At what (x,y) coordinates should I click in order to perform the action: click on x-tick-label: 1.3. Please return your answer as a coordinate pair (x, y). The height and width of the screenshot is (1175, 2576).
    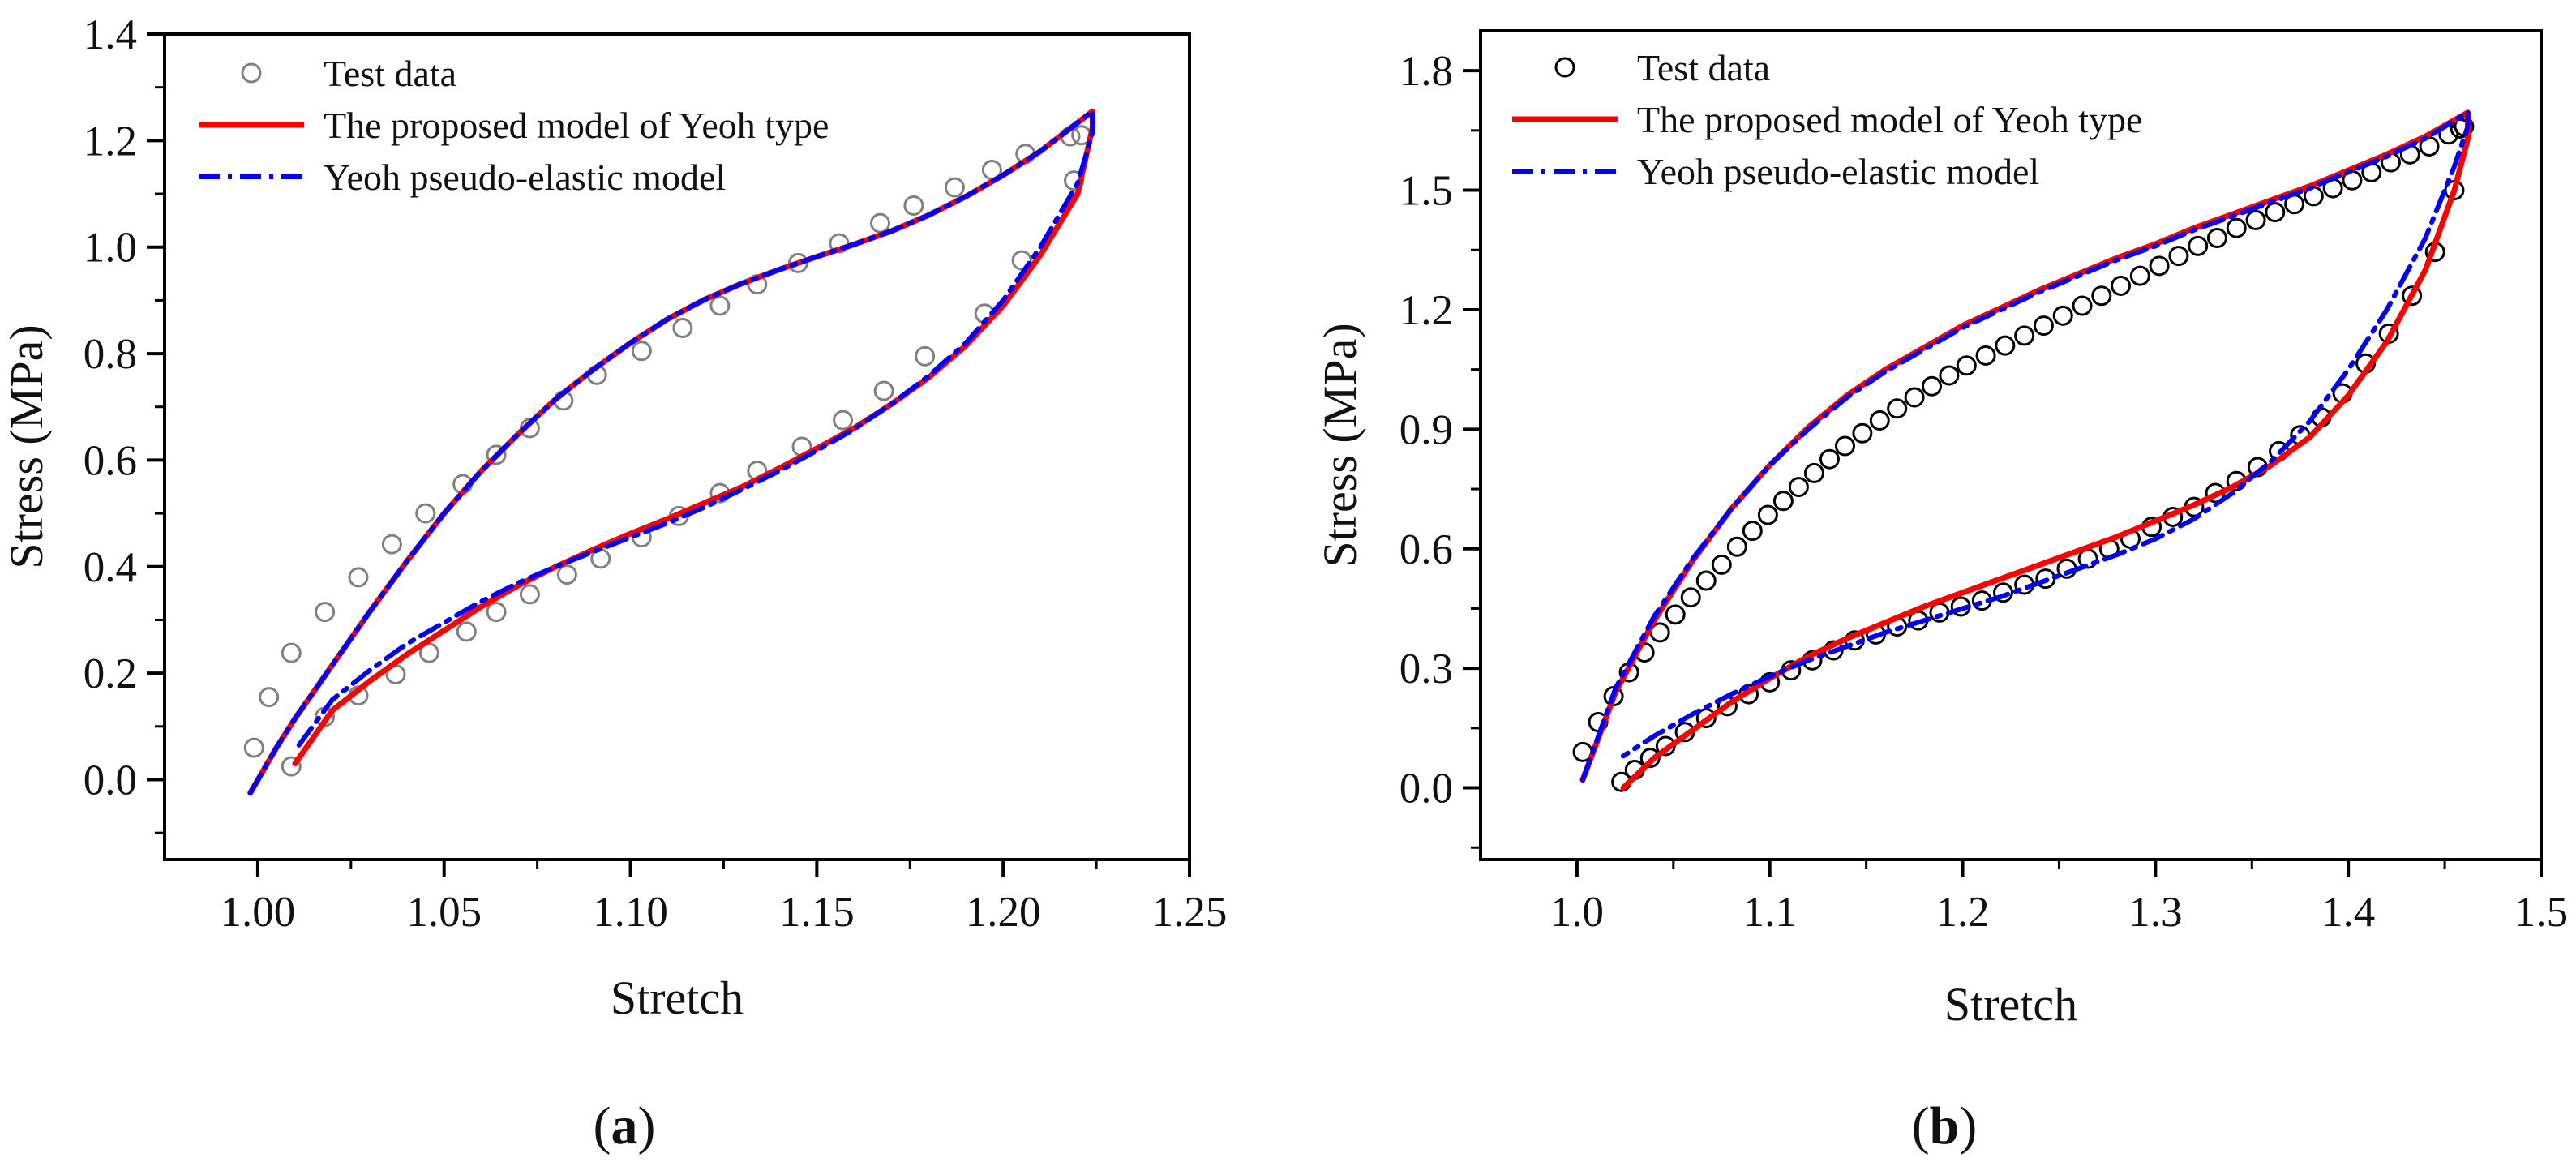
    Looking at the image, I should click on (2155, 913).